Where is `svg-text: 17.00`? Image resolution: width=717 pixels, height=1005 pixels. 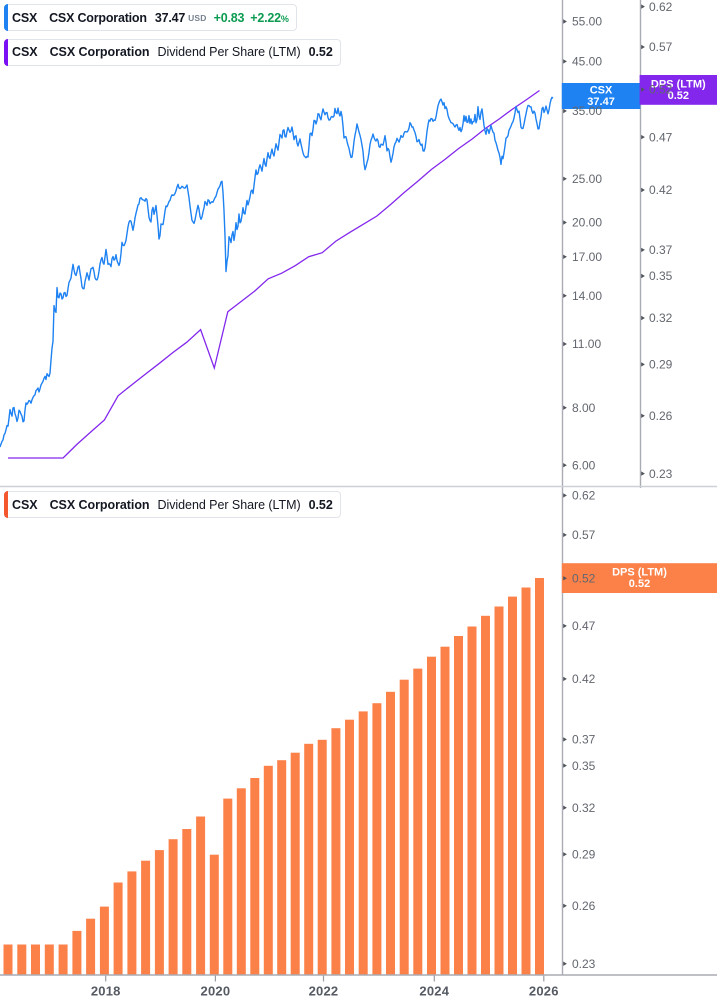 svg-text: 17.00 is located at coordinates (587, 257).